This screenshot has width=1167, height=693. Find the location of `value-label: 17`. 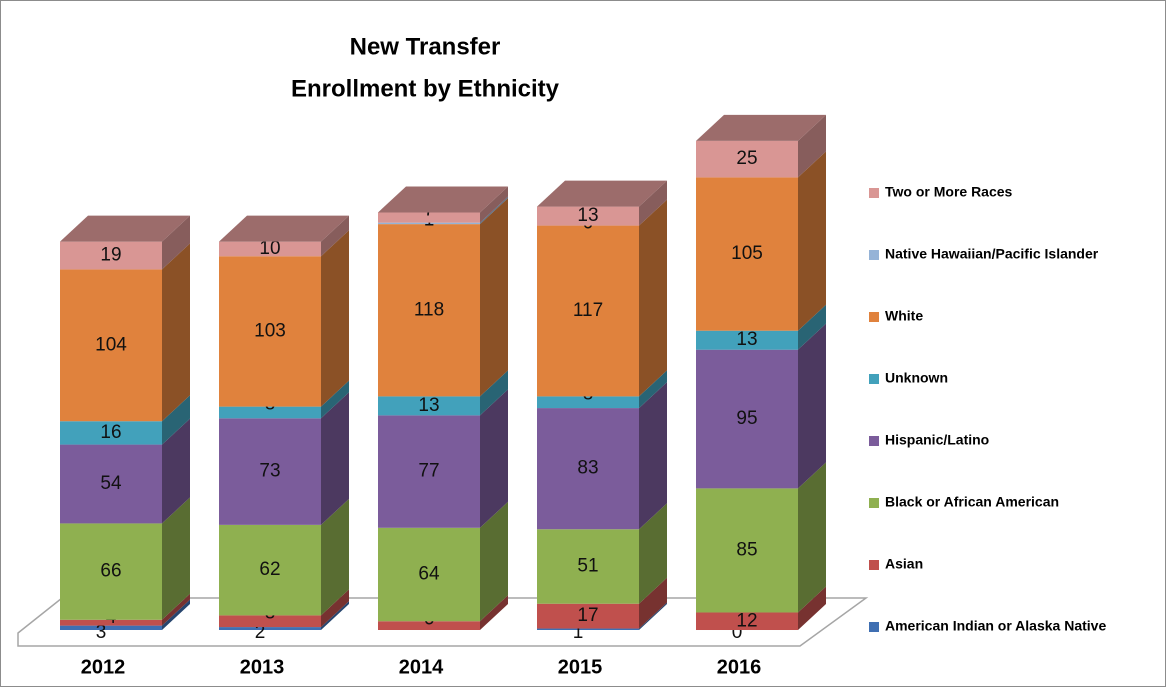

value-label: 17 is located at coordinates (587, 615).